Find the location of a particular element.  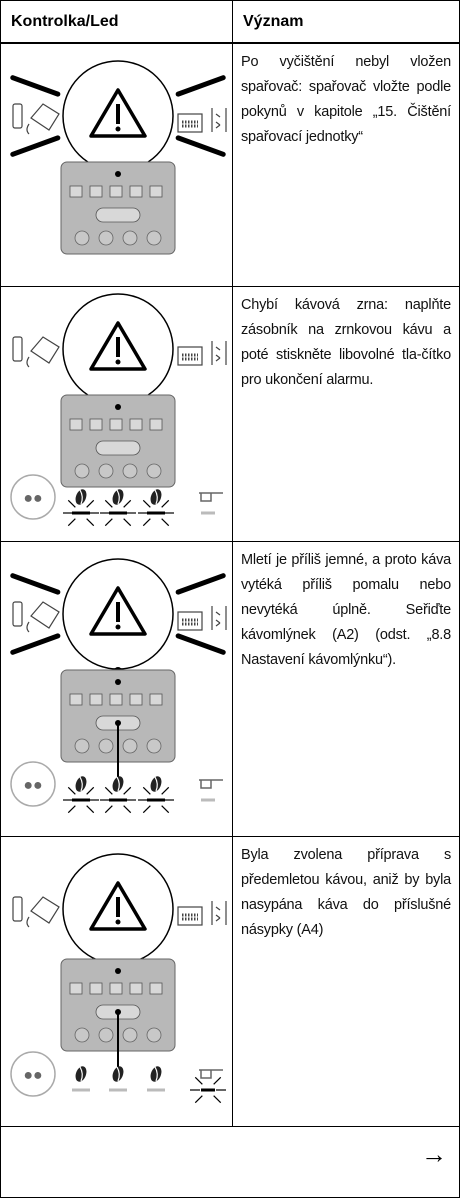

header-row: Kontrolka/Led Význam is located at coordinates (230, 22).